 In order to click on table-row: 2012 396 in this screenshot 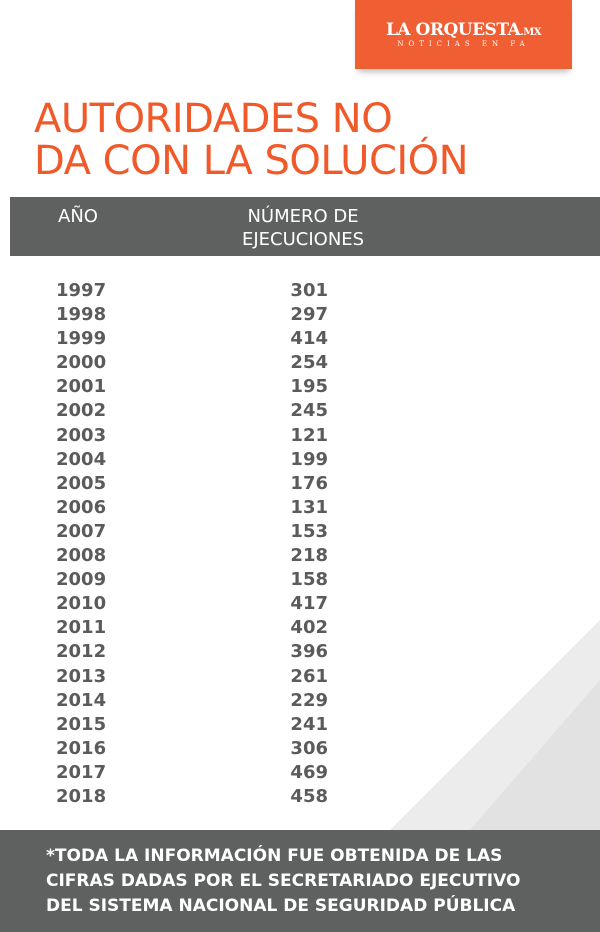, I will do `click(300, 652)`.